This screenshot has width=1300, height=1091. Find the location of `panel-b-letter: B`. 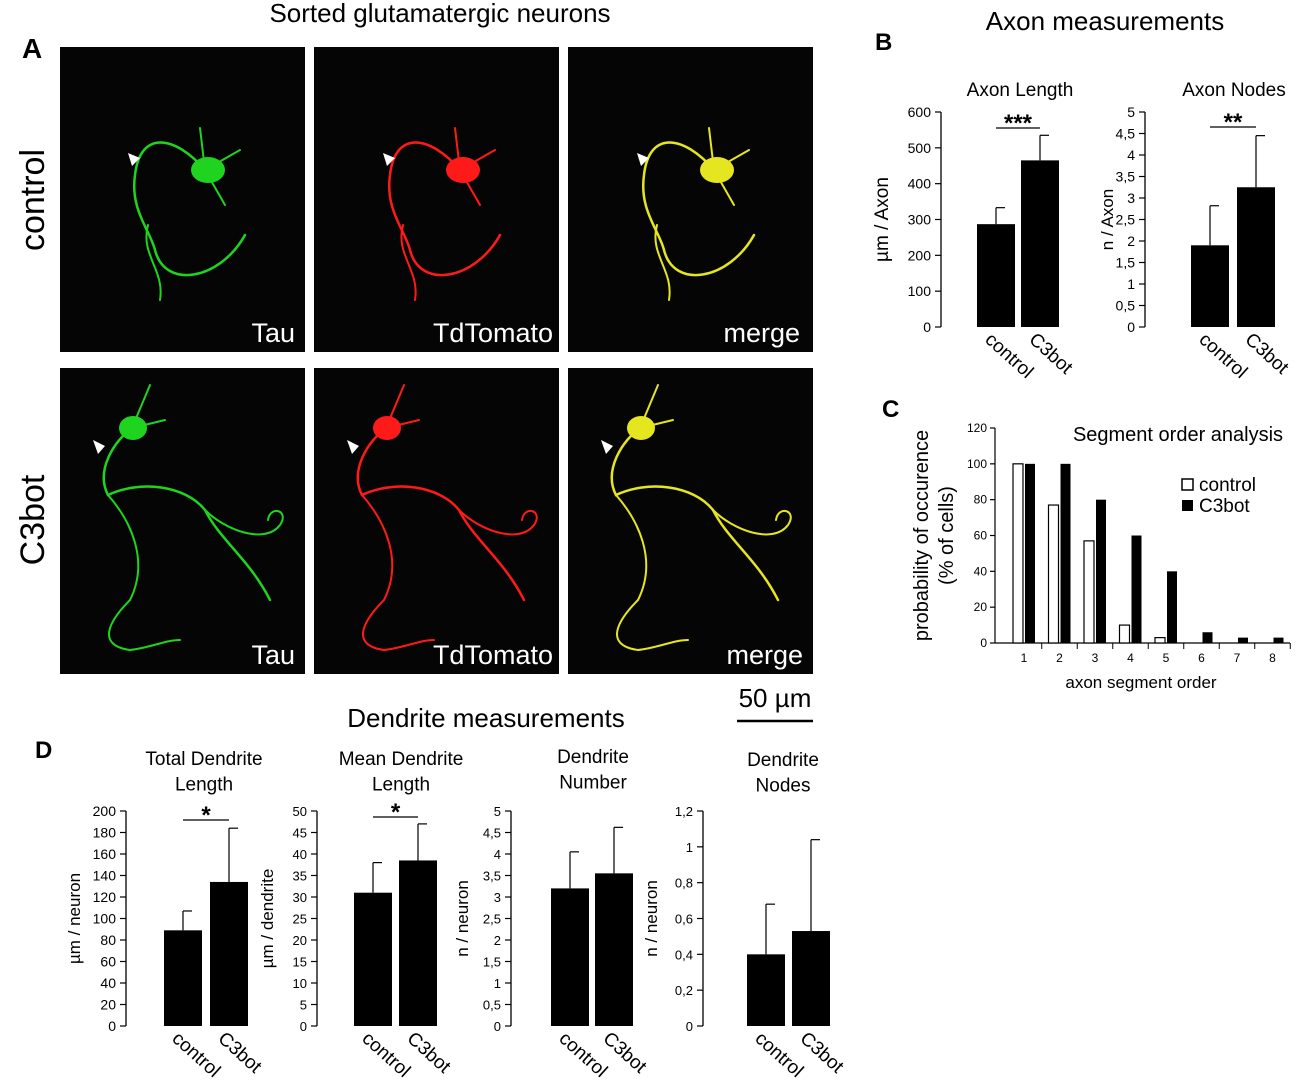

panel-b-letter: B is located at coordinates (883, 42).